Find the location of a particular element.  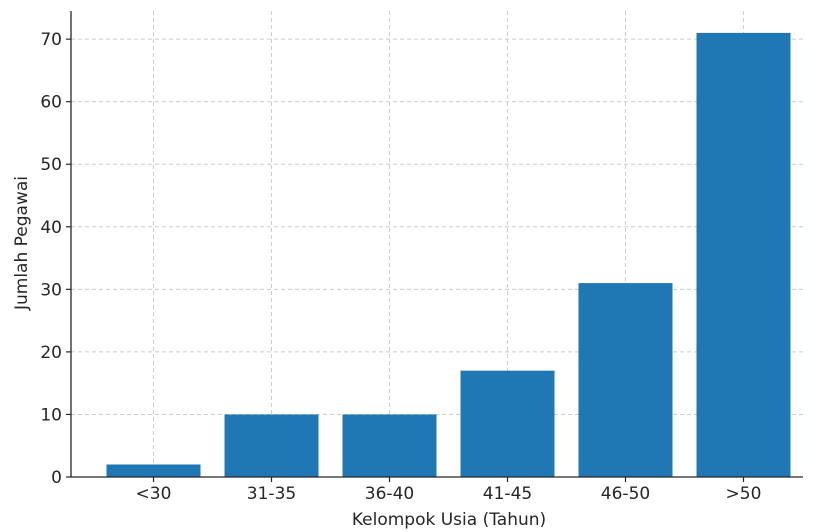

x-tick-label: 31-35 is located at coordinates (271, 494).